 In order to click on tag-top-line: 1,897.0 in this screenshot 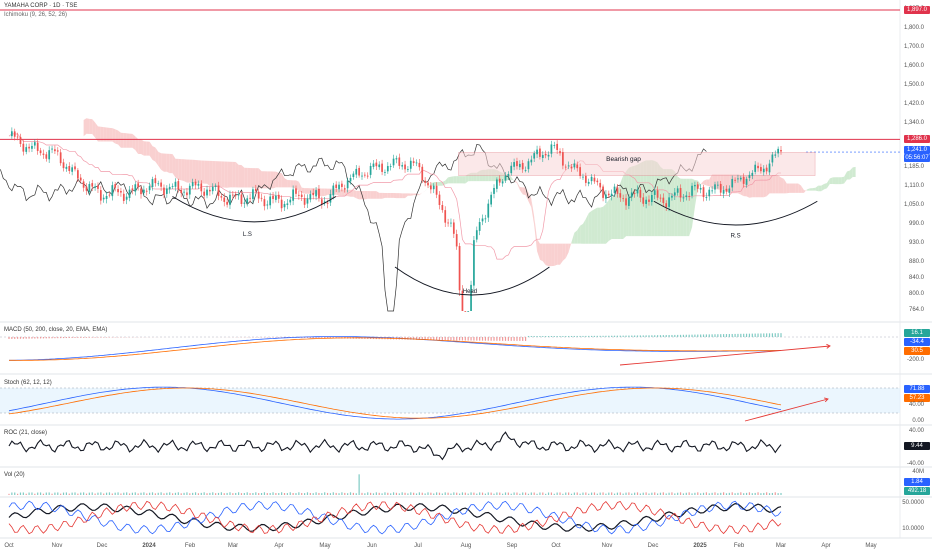, I will do `click(917, 10)`.